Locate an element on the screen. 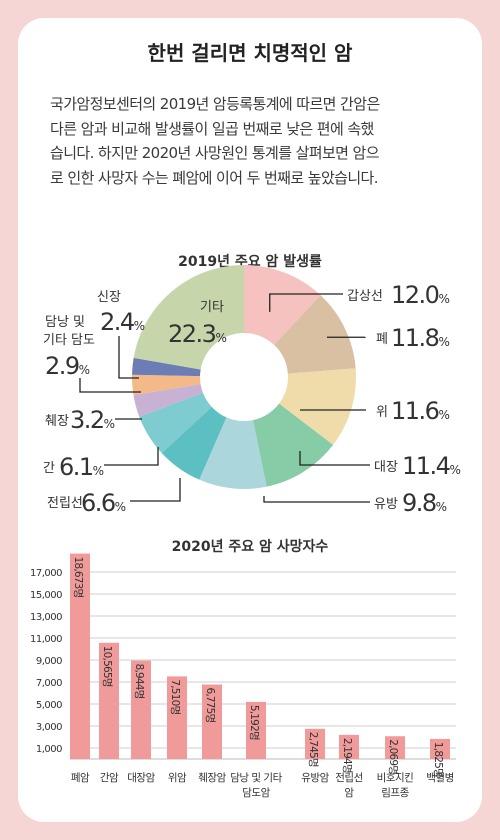 This screenshot has height=840, width=500. bar-value-label: 18,673명 is located at coordinates (78, 577).